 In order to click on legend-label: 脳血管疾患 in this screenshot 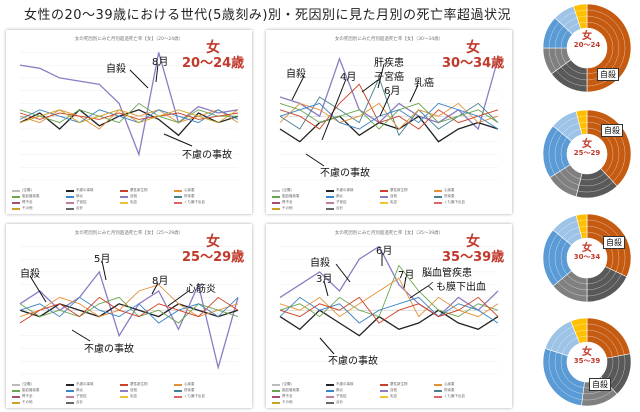, I will do `click(291, 196)`.